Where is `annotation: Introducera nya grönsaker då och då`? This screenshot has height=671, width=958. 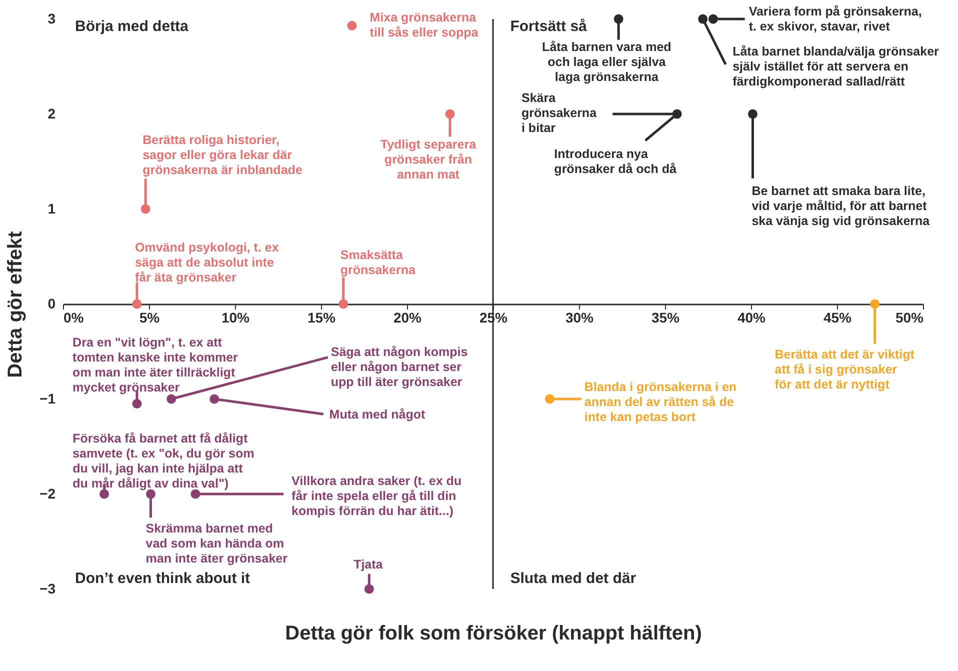
annotation: Introducera nya grönsaker då och då is located at coordinates (615, 161).